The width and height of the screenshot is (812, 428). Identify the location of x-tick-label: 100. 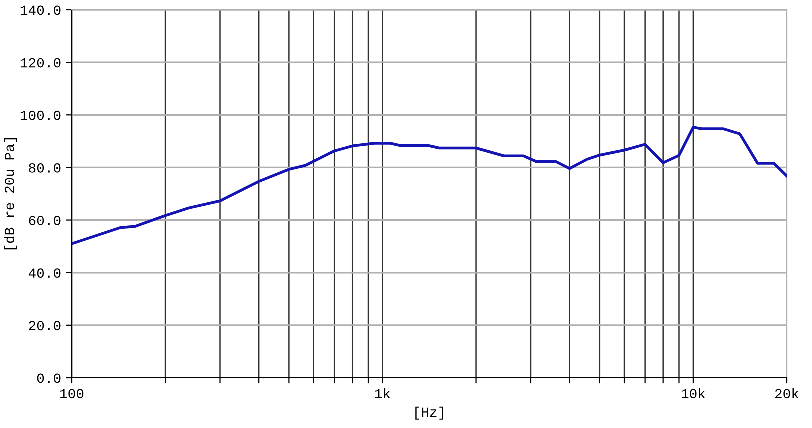
(72, 394).